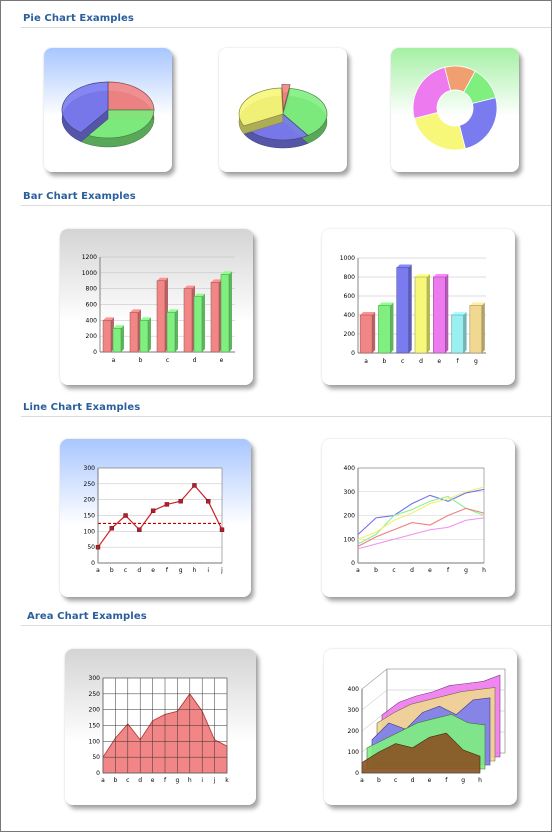 The image size is (552, 832). I want to click on y-tick-label: 1200, so click(89, 257).